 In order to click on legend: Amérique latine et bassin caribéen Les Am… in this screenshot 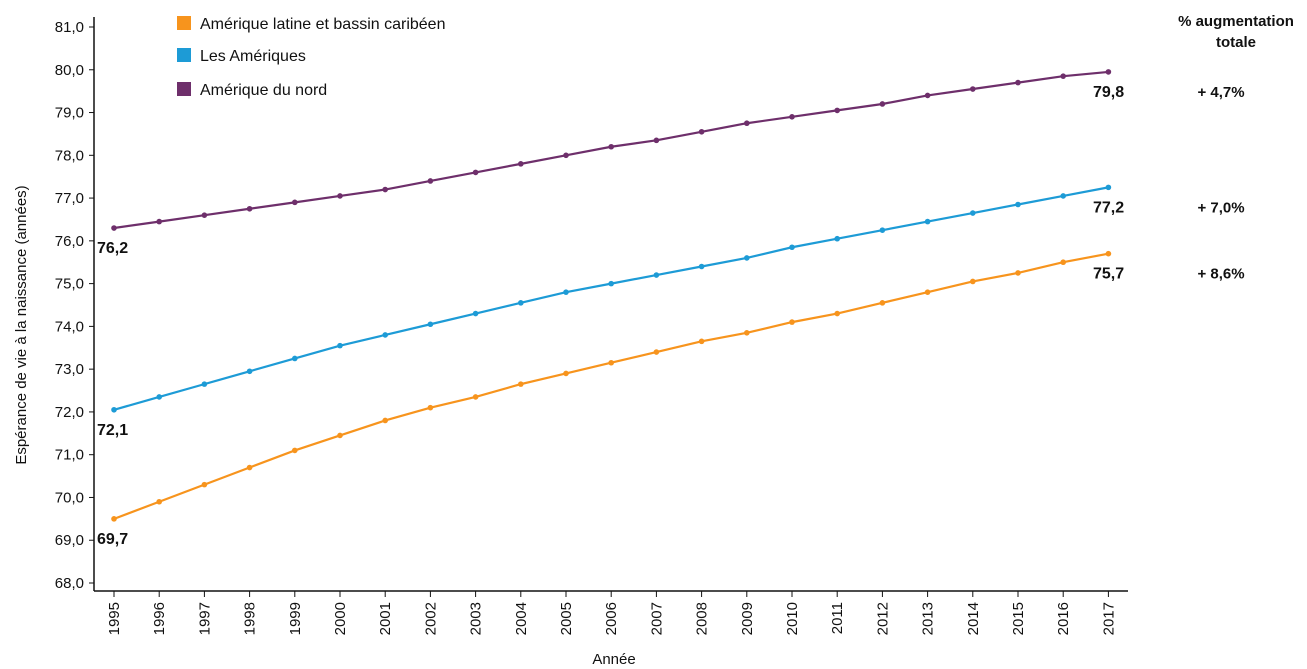, I will do `click(311, 57)`.